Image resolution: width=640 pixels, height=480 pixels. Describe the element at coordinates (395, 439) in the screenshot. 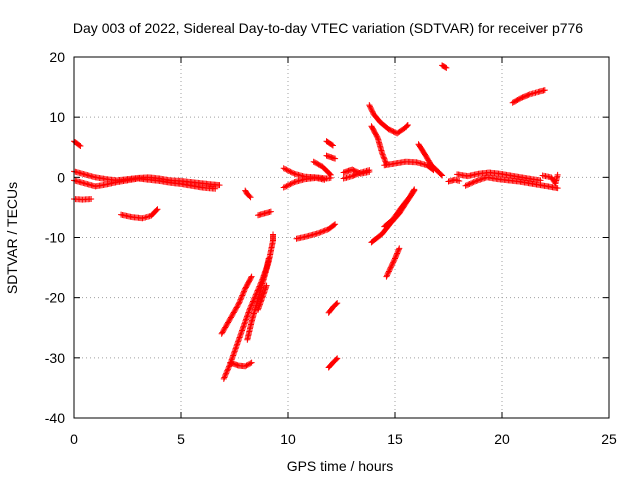

I see `x-tick-label: 15` at that location.